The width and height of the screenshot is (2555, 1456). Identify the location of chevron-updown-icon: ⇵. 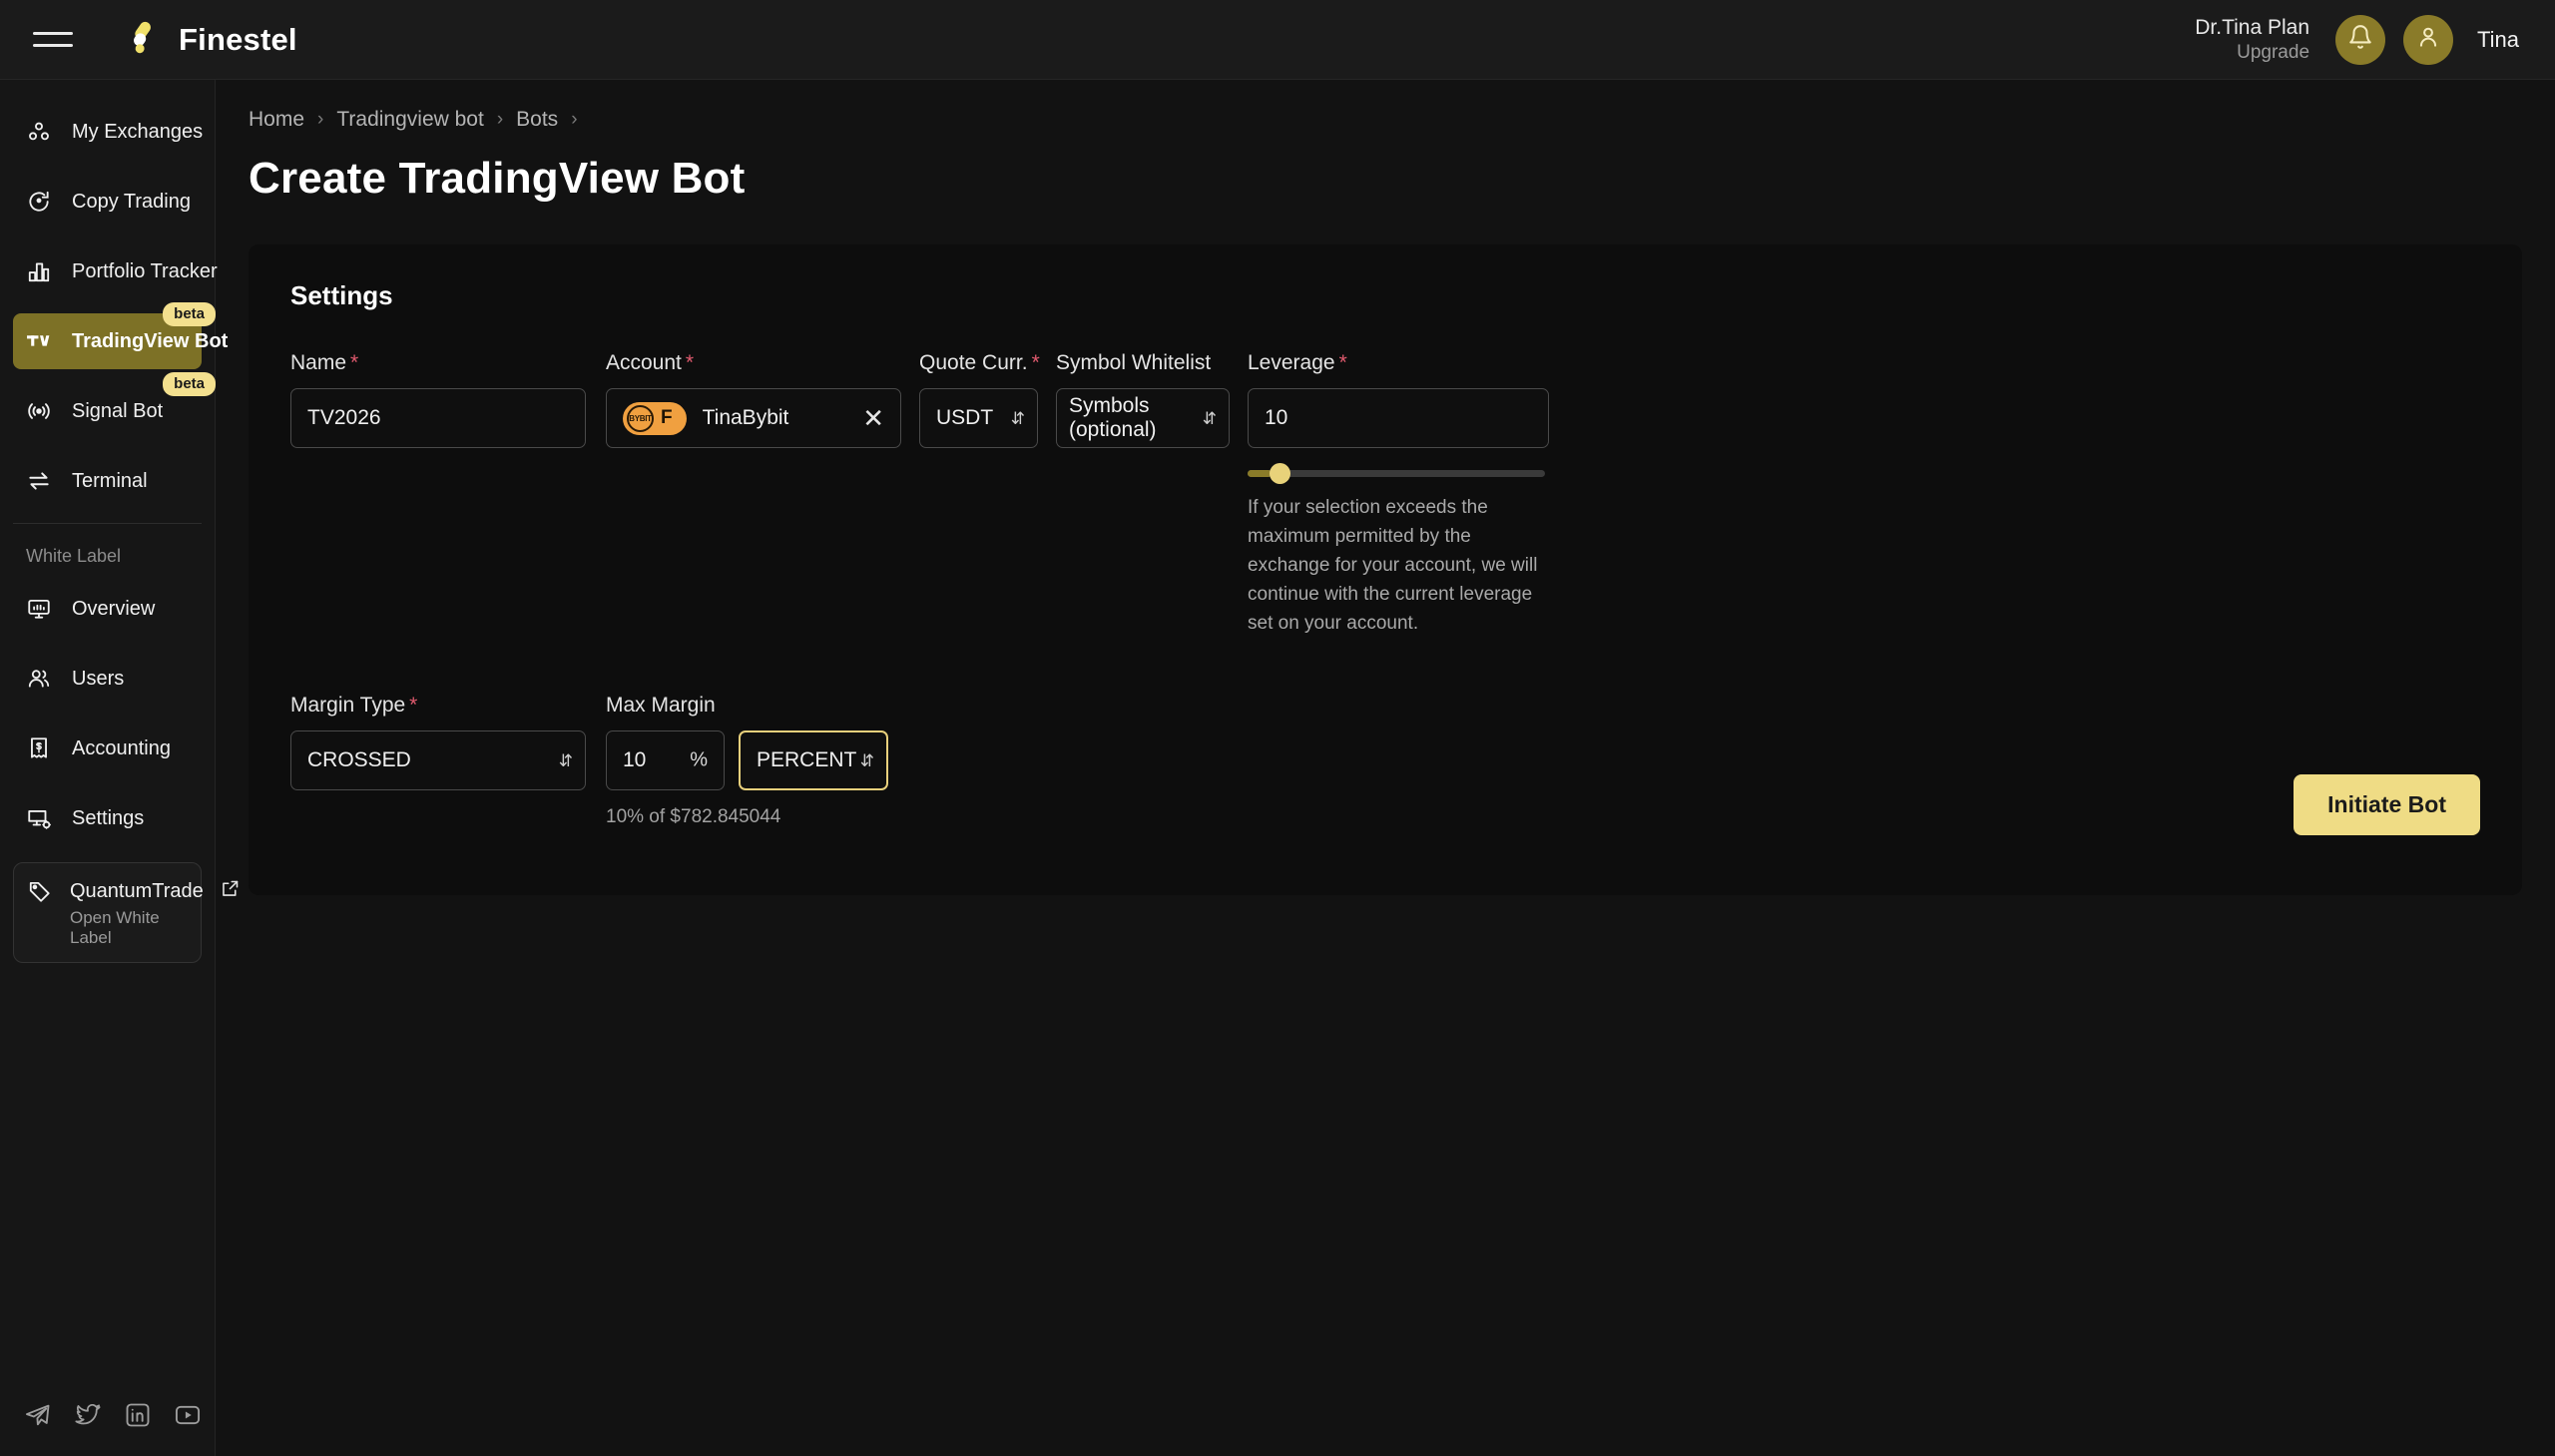
(565, 760).